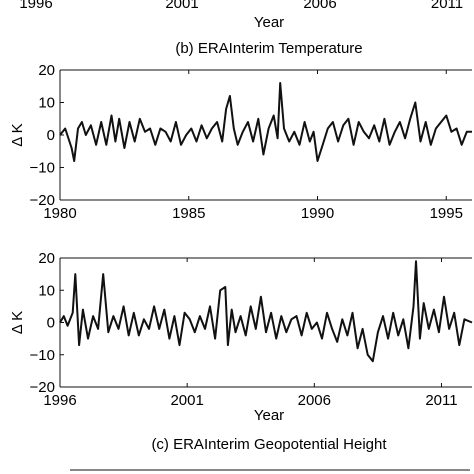 The height and width of the screenshot is (474, 474). Describe the element at coordinates (186, 400) in the screenshot. I see `x-tick-label: 2001` at that location.